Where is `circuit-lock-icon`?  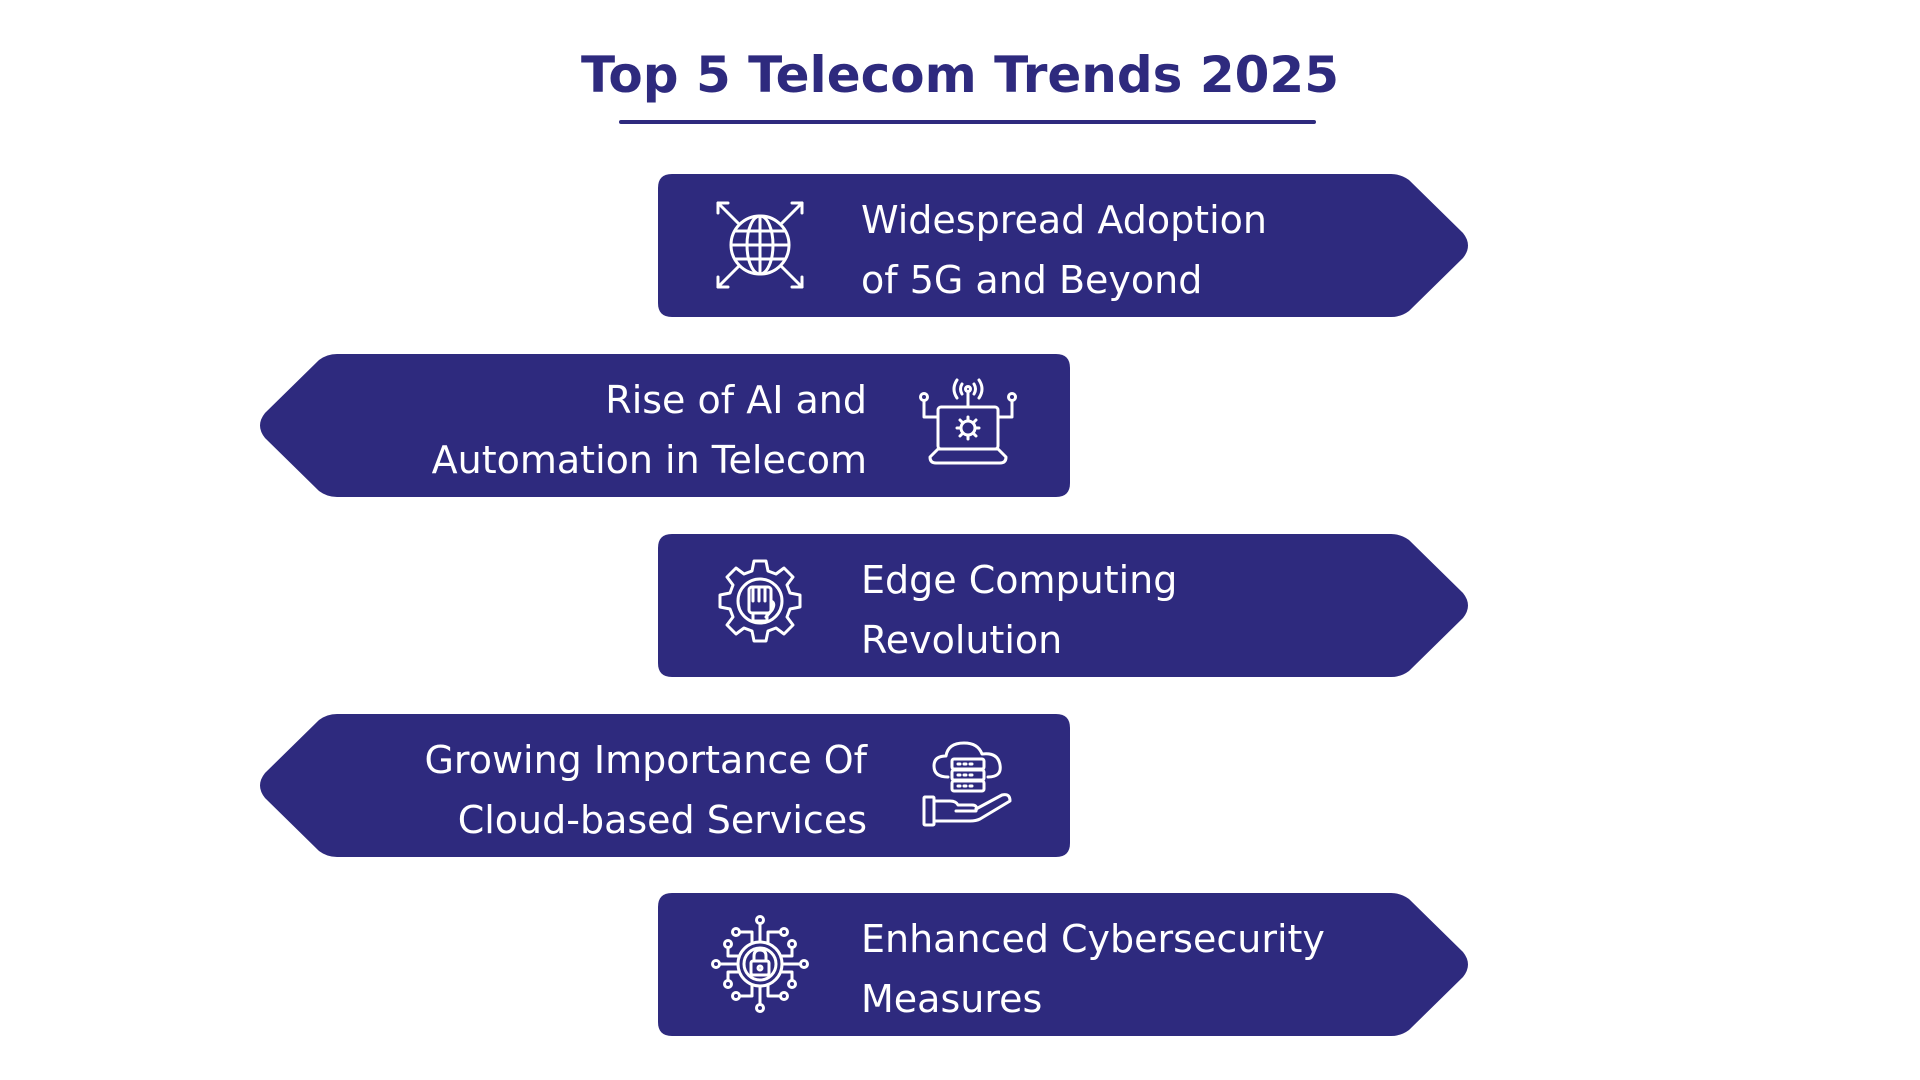 circuit-lock-icon is located at coordinates (760, 964).